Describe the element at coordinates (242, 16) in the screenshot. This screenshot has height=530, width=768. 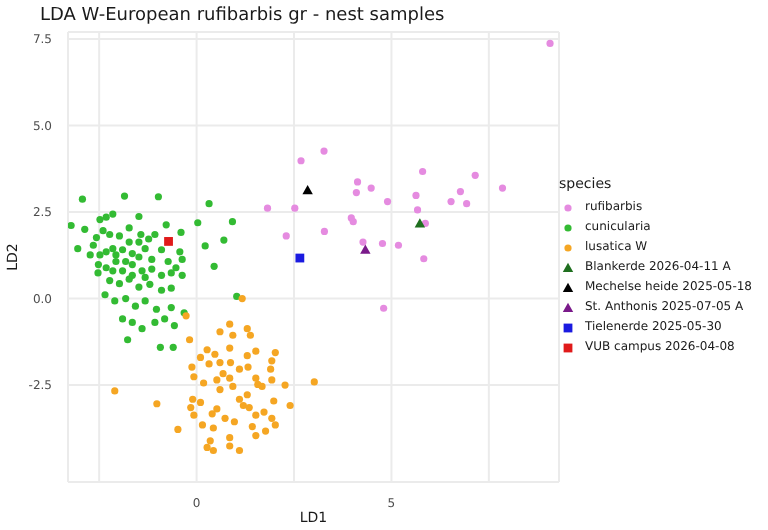
I see `chart-title: LDA W-European rufibarbis gr - nest samples` at that location.